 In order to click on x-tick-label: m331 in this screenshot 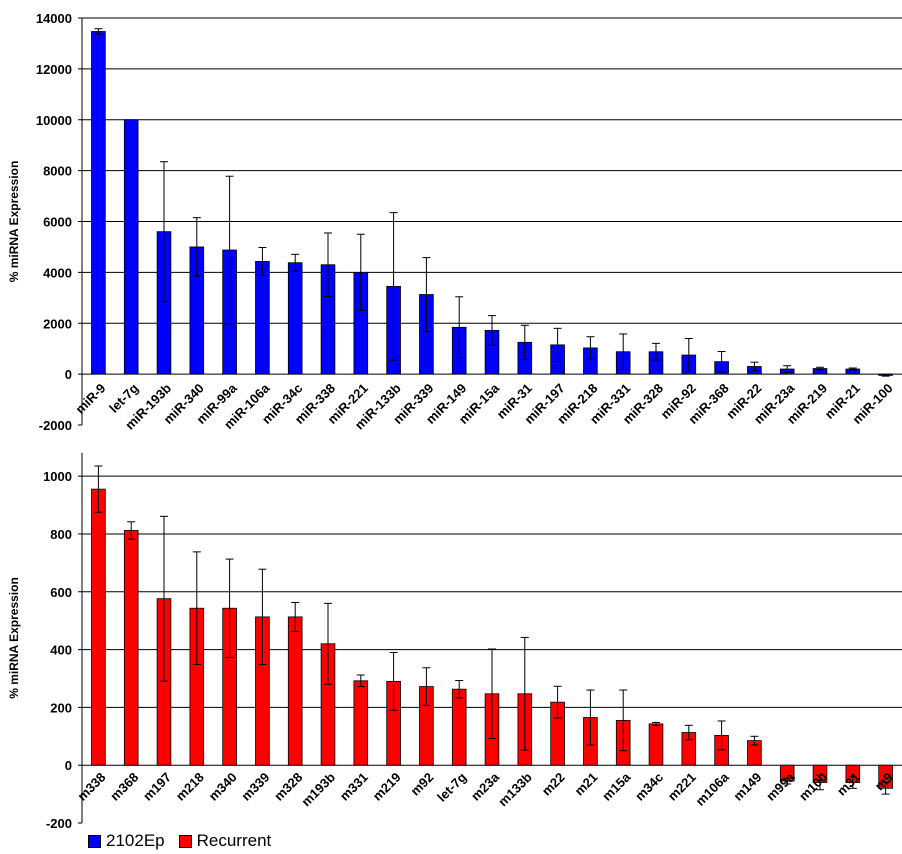, I will do `click(354, 787)`.